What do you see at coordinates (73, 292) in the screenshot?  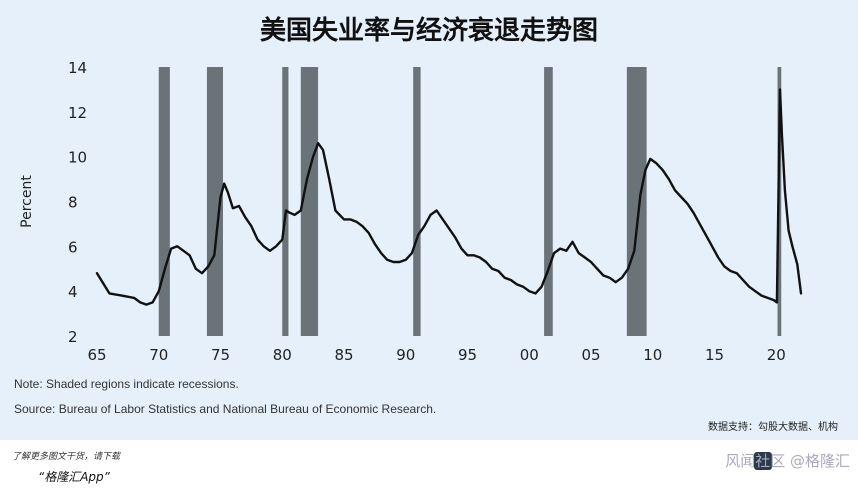 I see `y-tick-label-4: 4` at bounding box center [73, 292].